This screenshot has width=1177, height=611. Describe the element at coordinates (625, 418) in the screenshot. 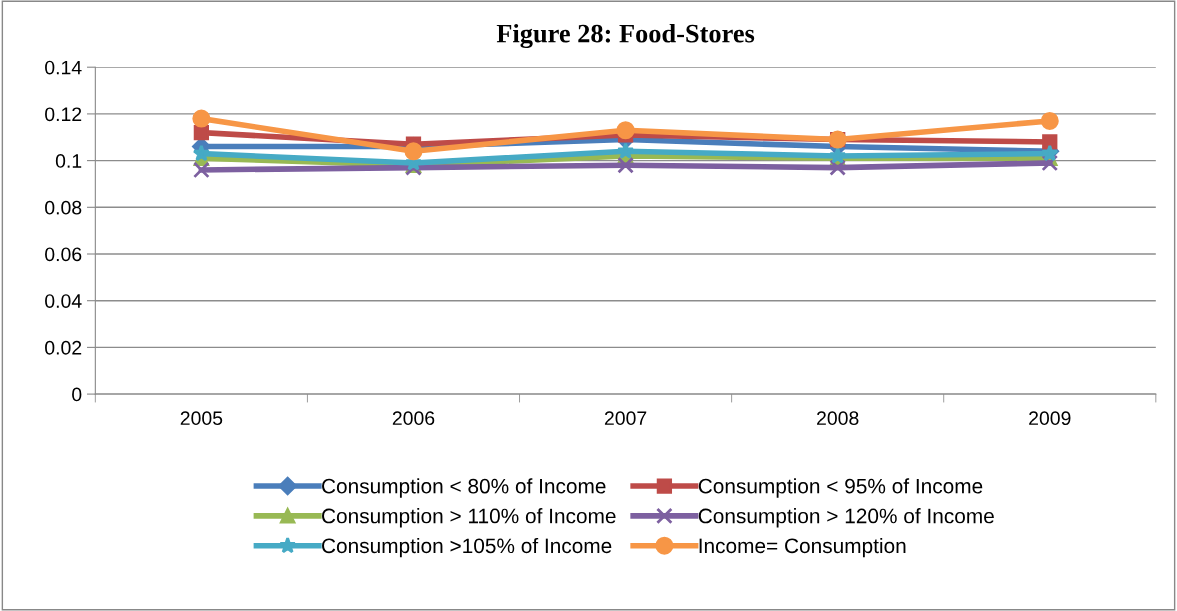

I see `x-tick-label: 2007` at that location.